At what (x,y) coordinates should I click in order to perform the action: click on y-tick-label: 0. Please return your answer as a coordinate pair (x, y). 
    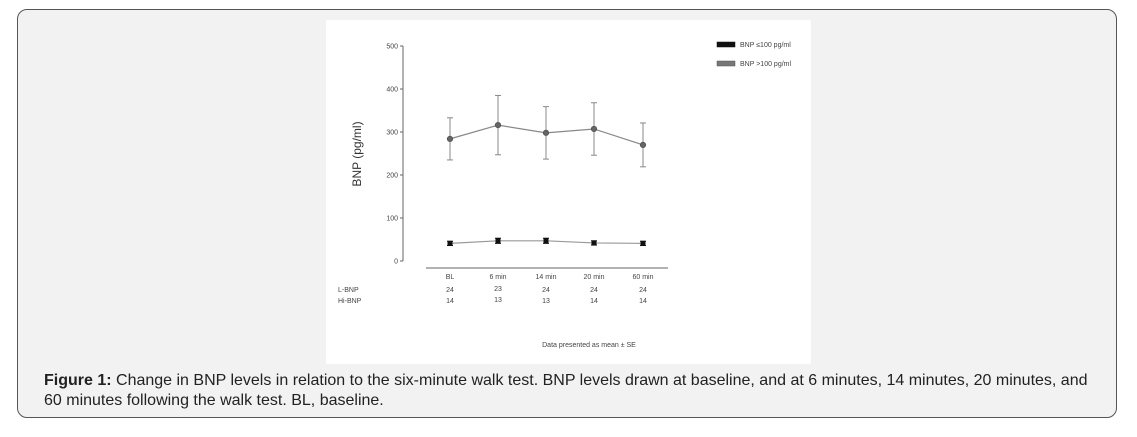
    Looking at the image, I should click on (396, 262).